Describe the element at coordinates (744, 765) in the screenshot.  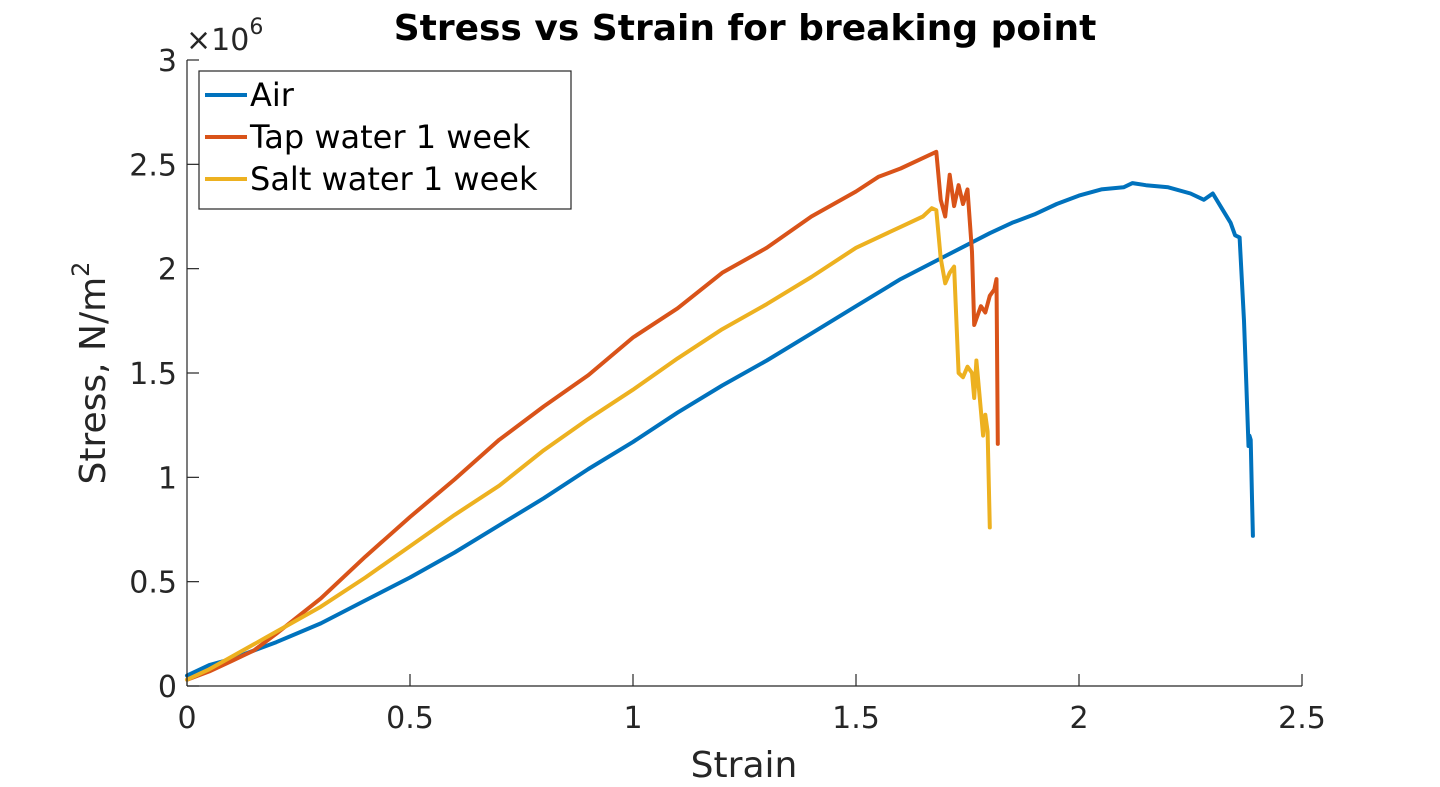
I see `x-axis-label: Strain` at that location.